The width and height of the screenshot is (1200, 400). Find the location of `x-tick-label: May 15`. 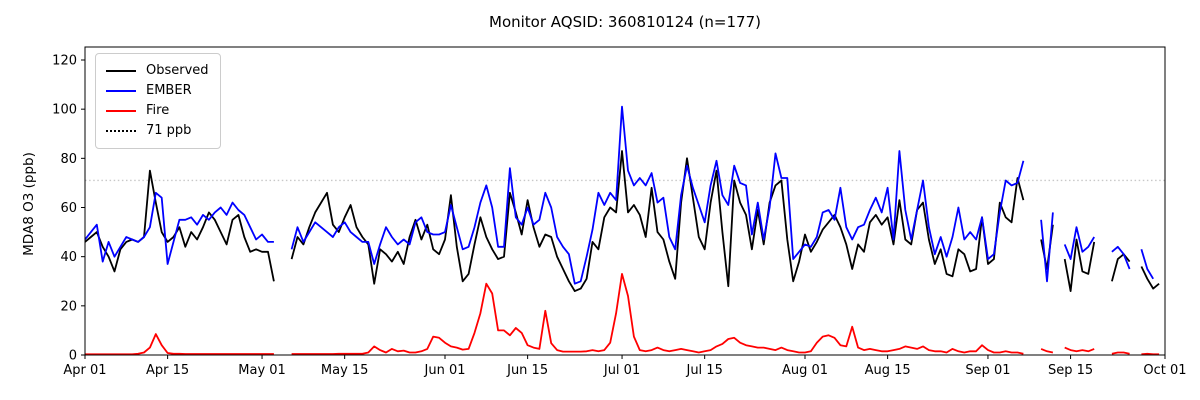

x-tick-label: May 15 is located at coordinates (345, 370).